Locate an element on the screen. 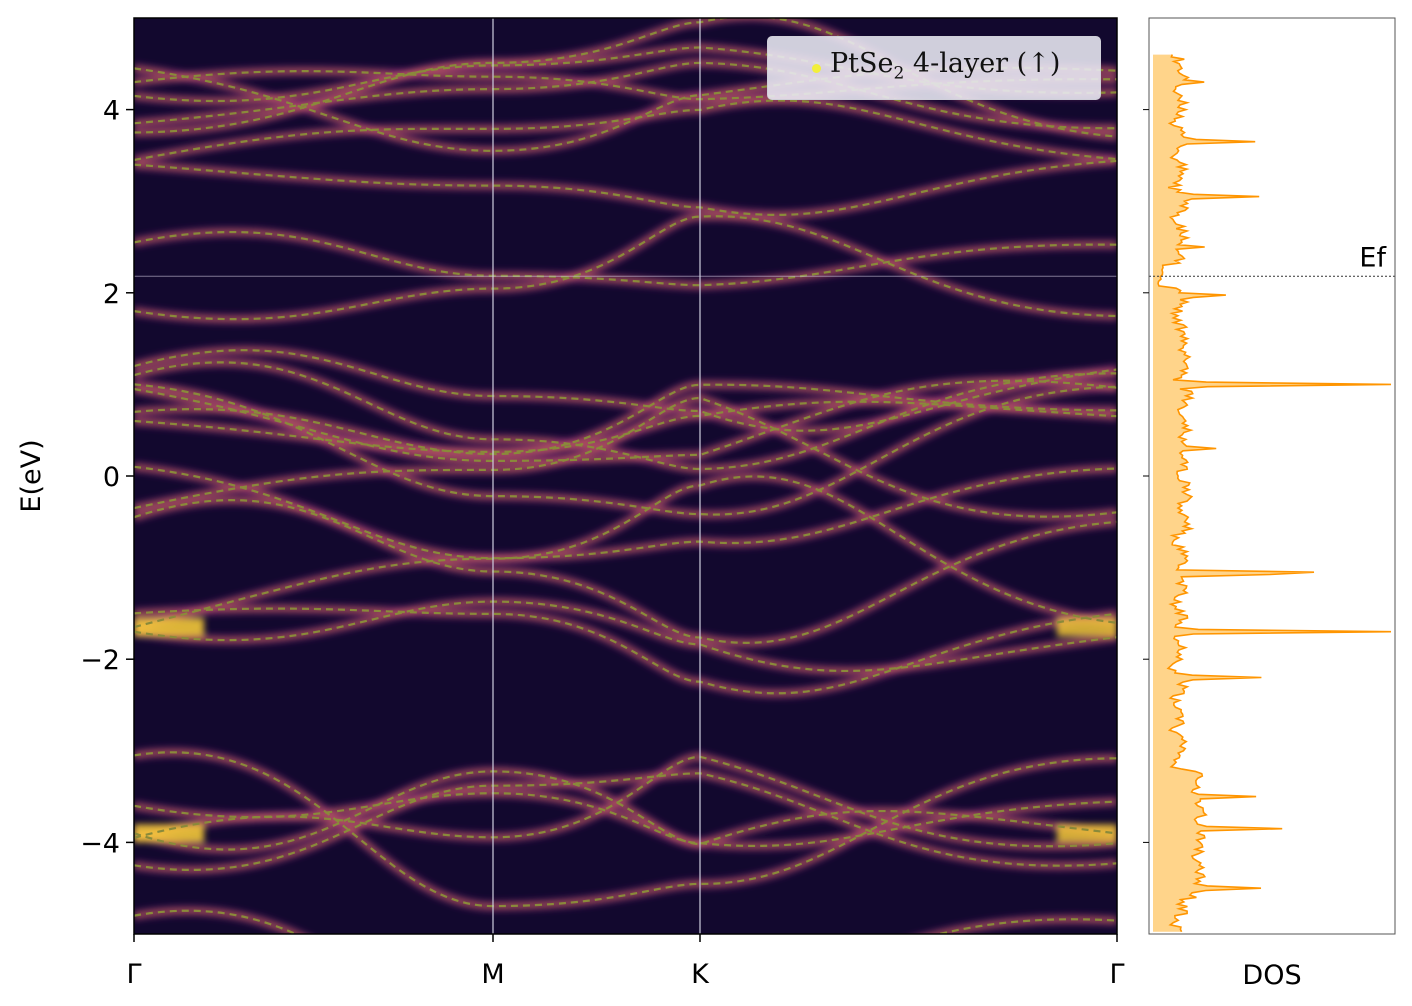  y-tick-label-4: 4 is located at coordinates (111, 111).